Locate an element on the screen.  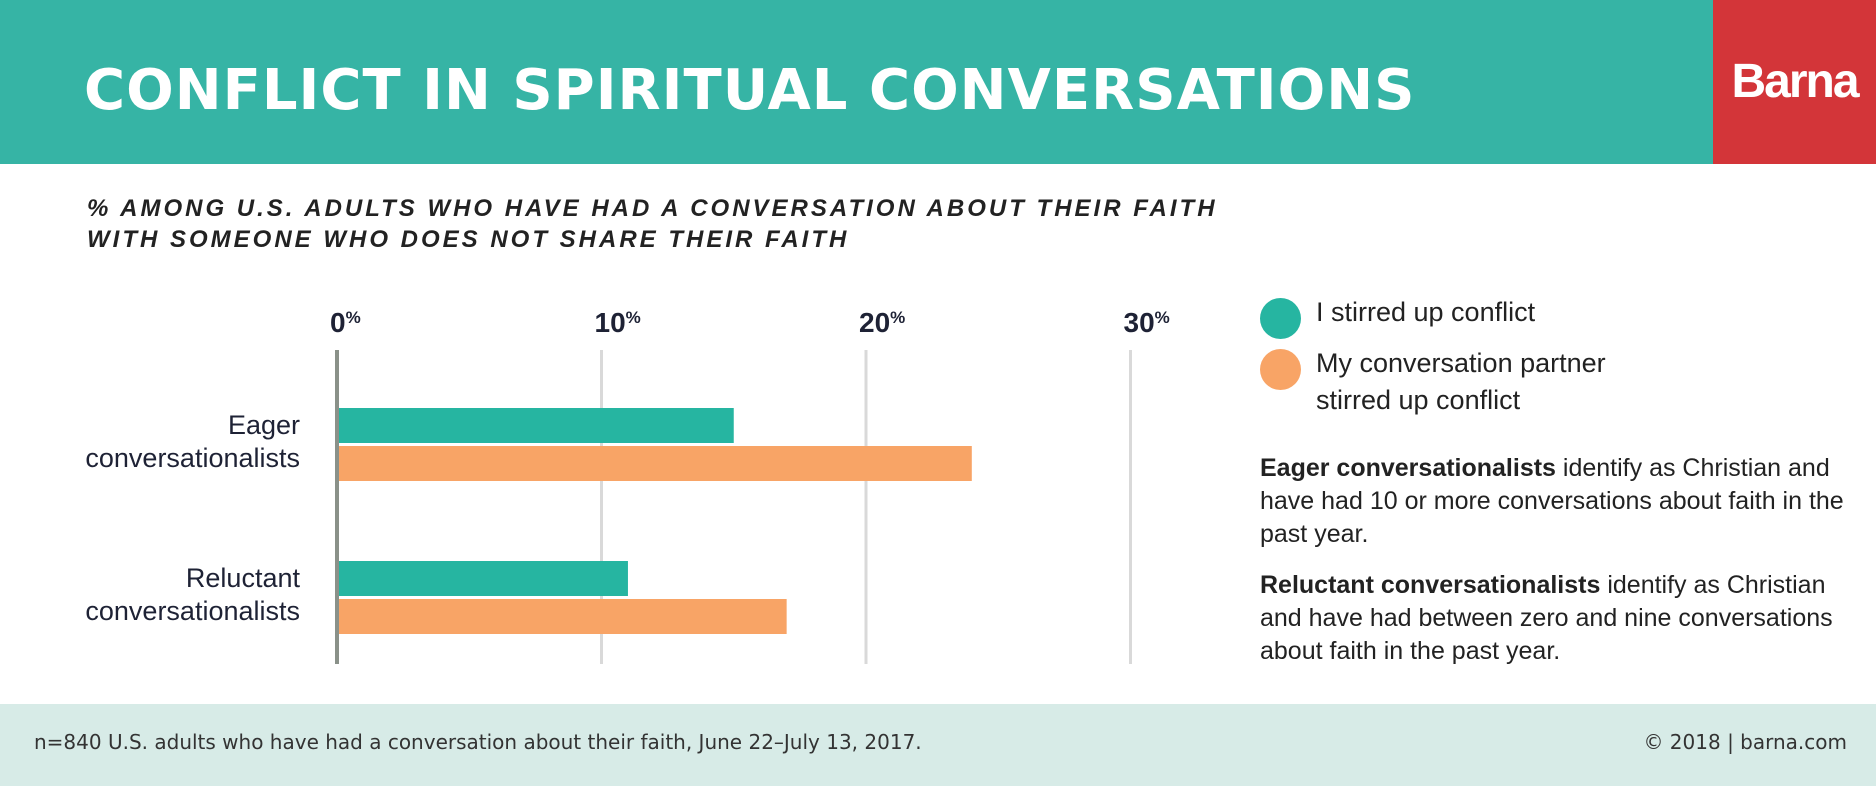
x-tick-label-30: 30% is located at coordinates (1147, 322).